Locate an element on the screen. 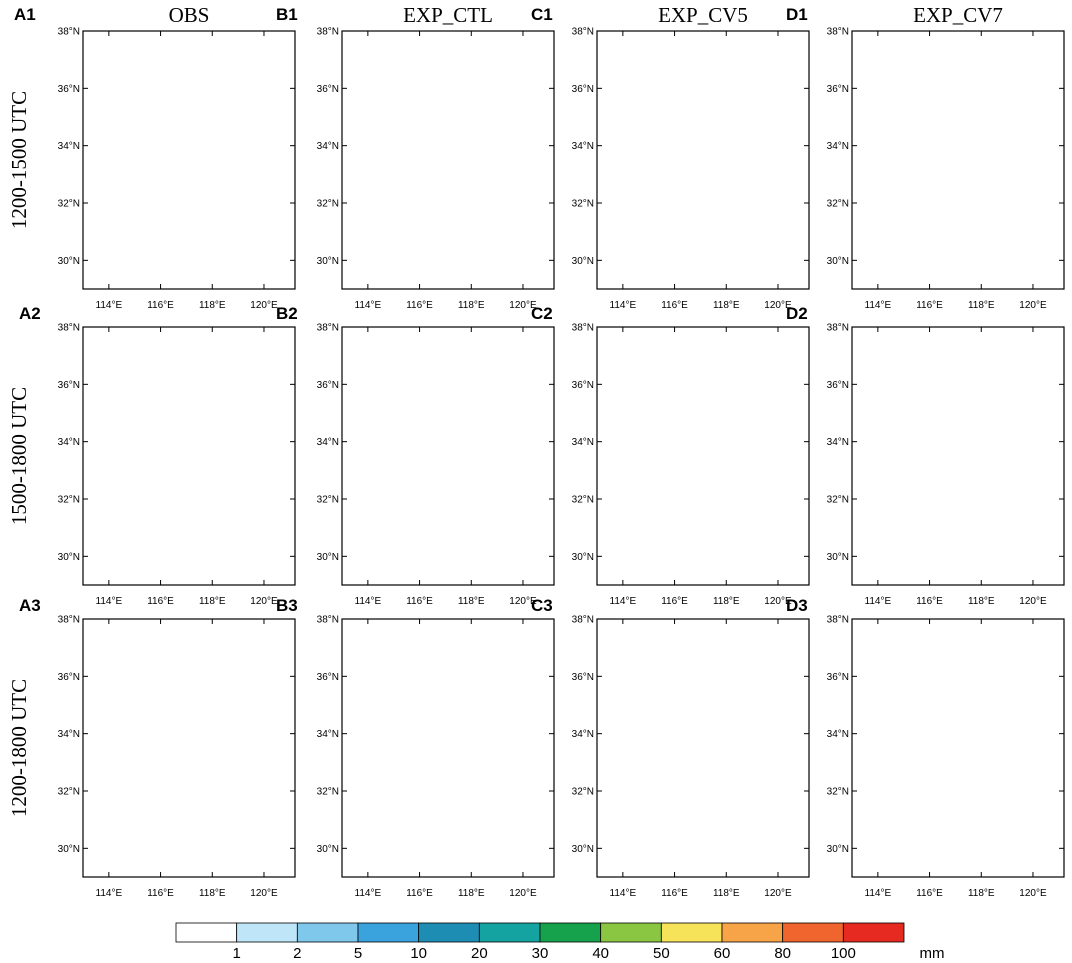 The width and height of the screenshot is (1072, 963). panel-label: B3 is located at coordinates (287, 605).